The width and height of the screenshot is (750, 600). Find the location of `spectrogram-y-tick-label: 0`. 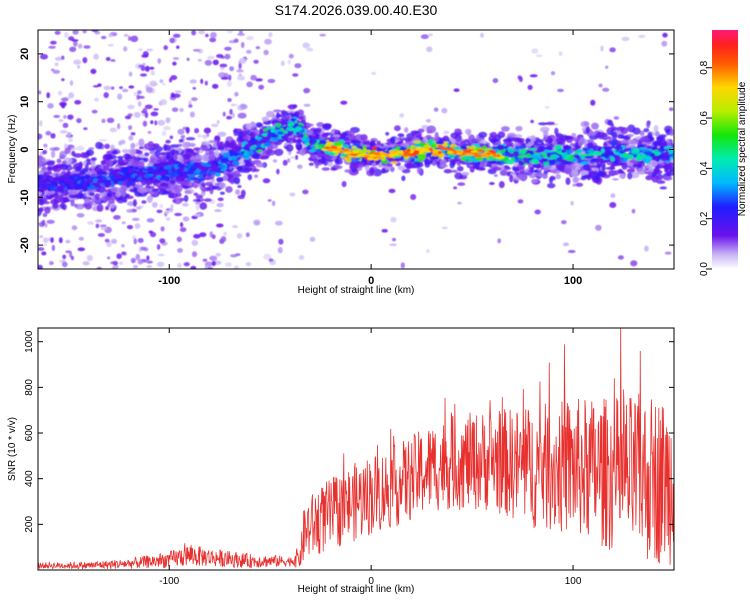

spectrogram-y-tick-label: 0 is located at coordinates (25, 149).